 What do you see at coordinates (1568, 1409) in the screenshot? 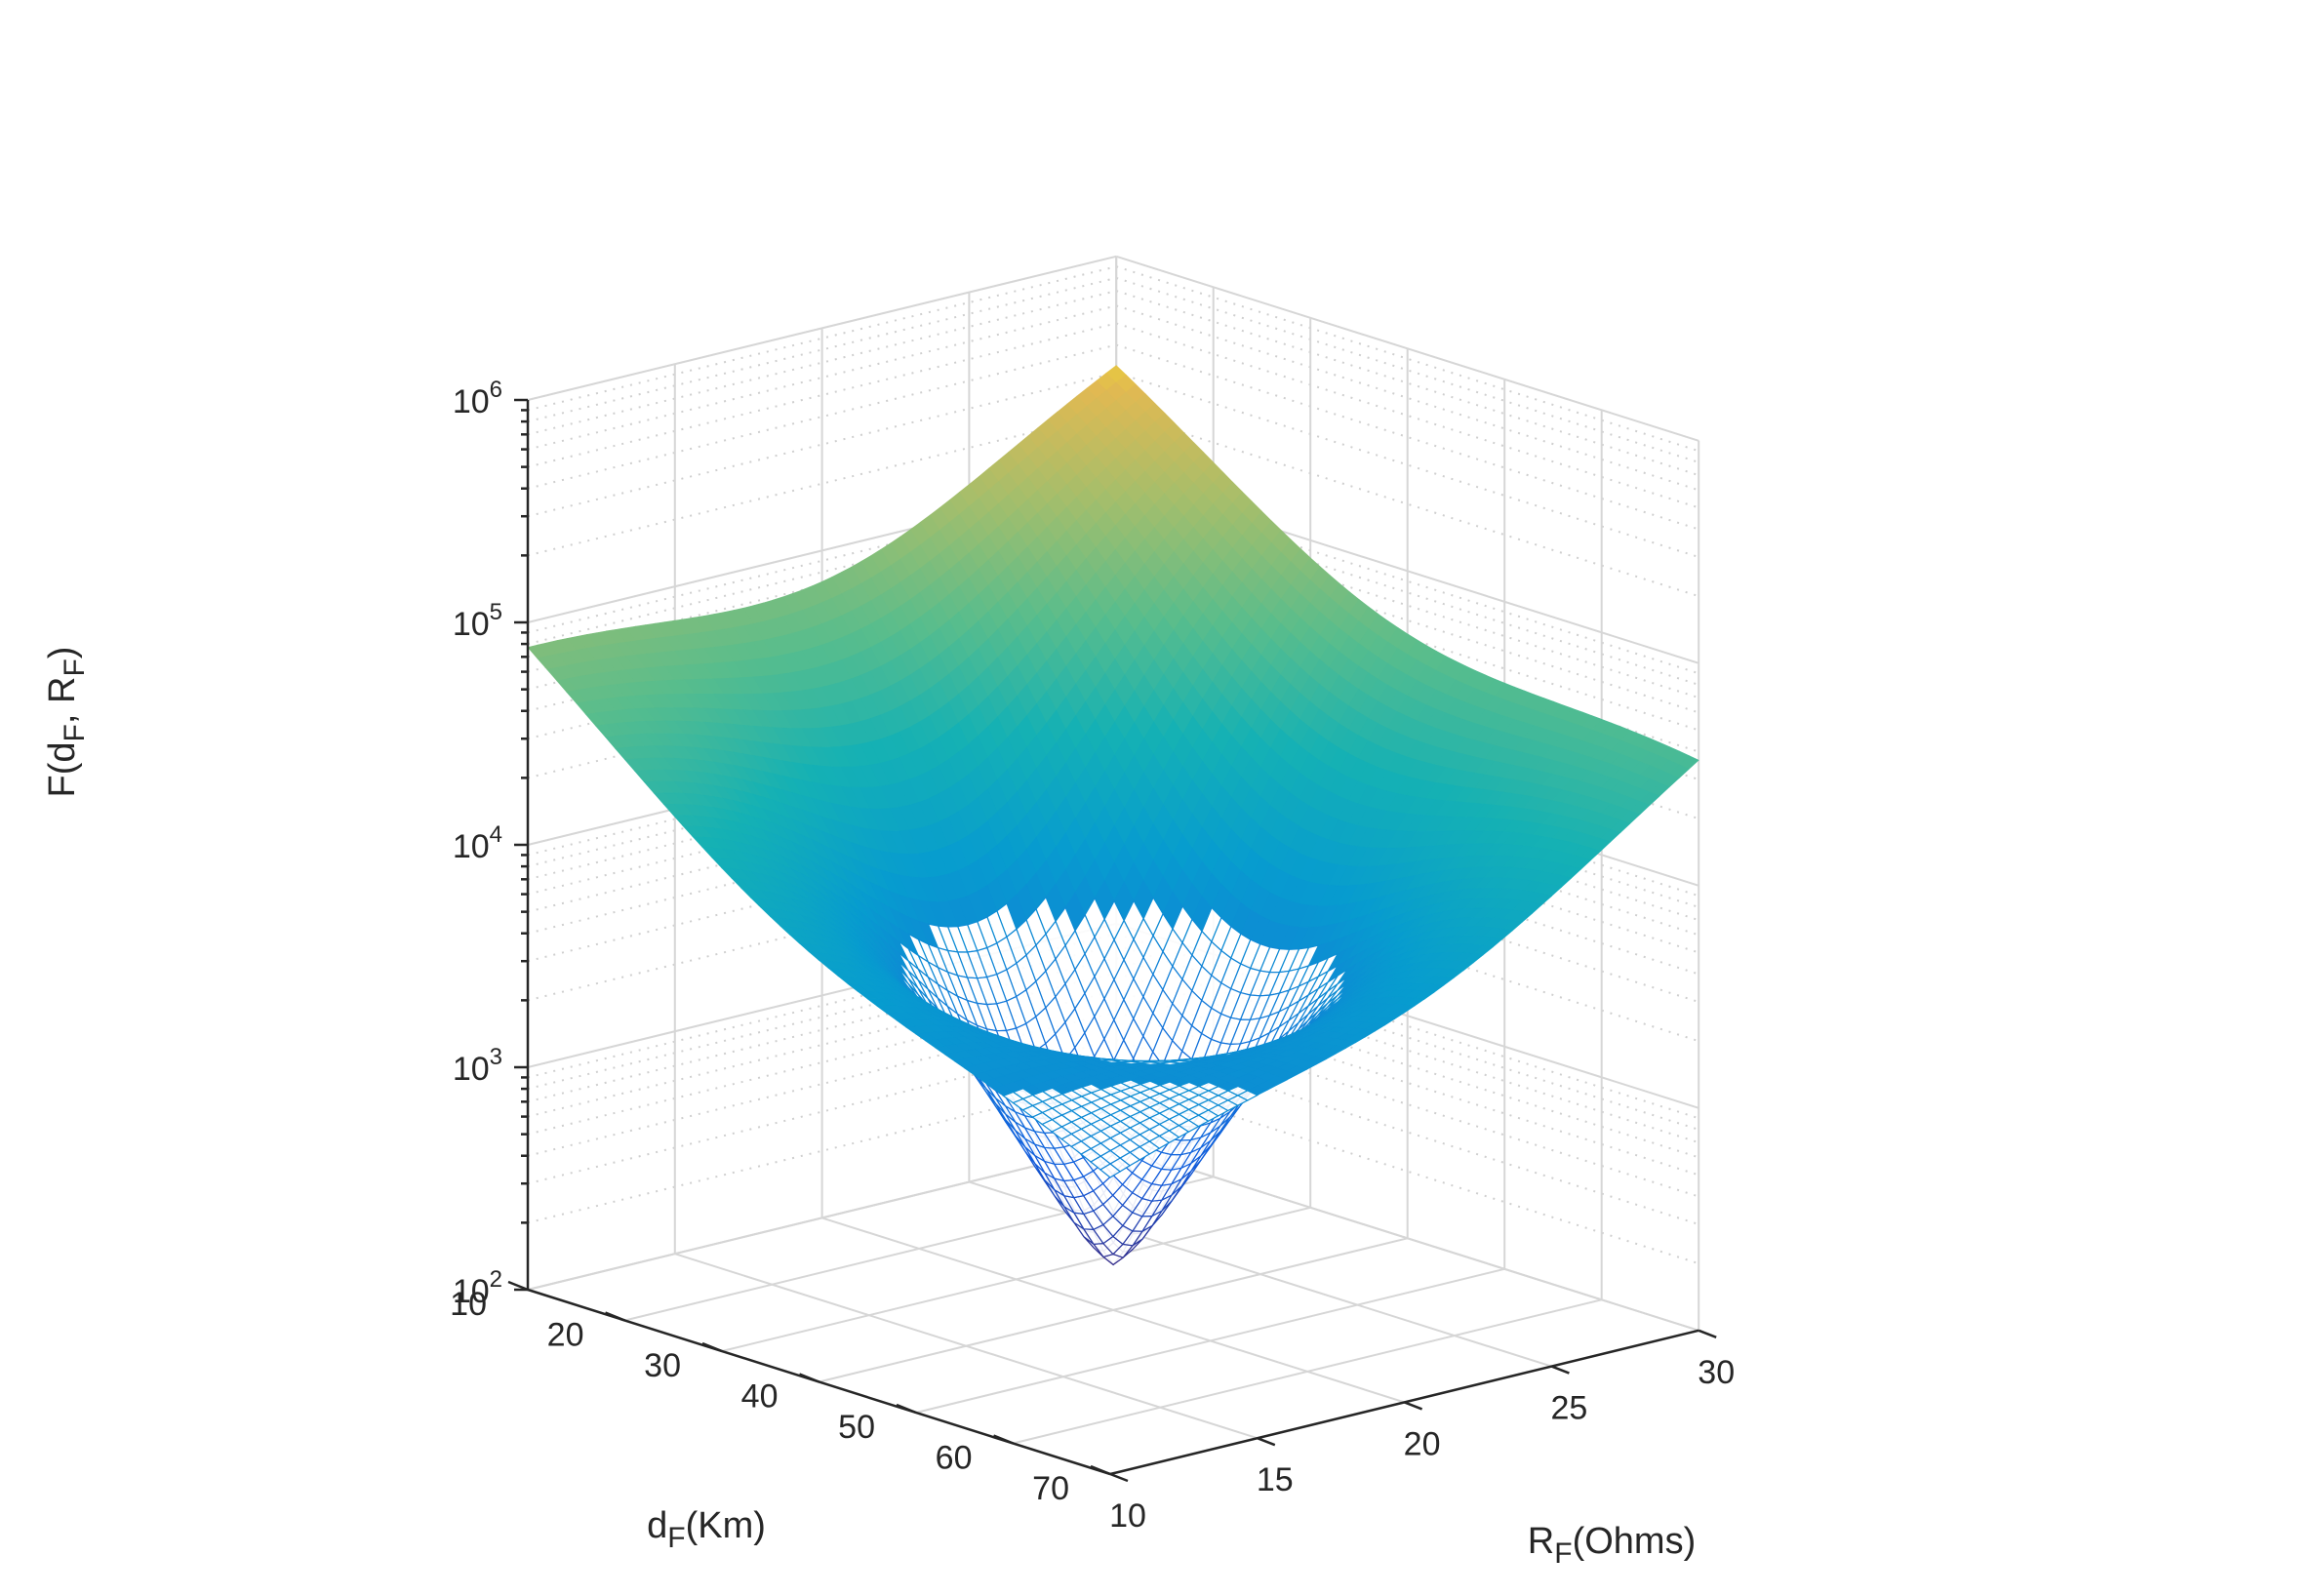
I see `y-tick-label: 25` at bounding box center [1568, 1409].